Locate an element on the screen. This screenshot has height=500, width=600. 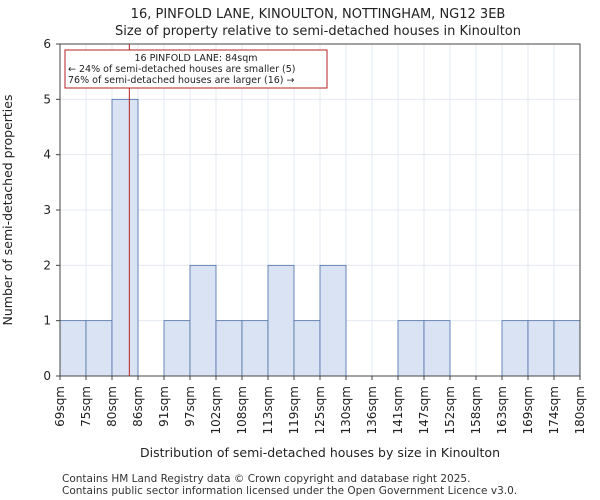
y-axis-ticks: 0 1 2 3 4 5 6 is located at coordinates (51, 210).